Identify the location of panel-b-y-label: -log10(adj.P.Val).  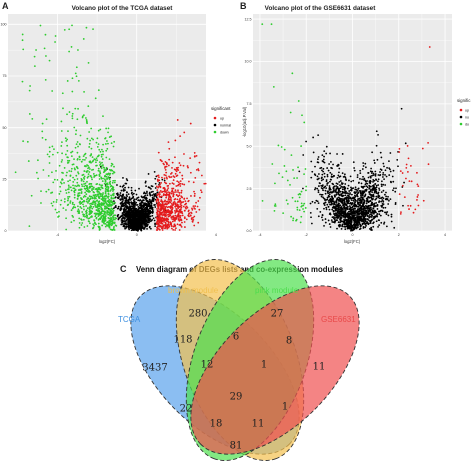
(244, 121).